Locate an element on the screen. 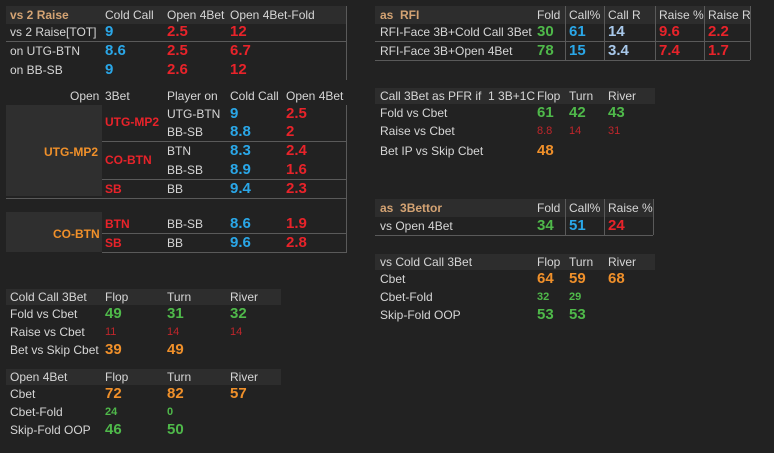 Image resolution: width=774 pixels, height=453 pixels. stat-value: 2.6 is located at coordinates (177, 69).